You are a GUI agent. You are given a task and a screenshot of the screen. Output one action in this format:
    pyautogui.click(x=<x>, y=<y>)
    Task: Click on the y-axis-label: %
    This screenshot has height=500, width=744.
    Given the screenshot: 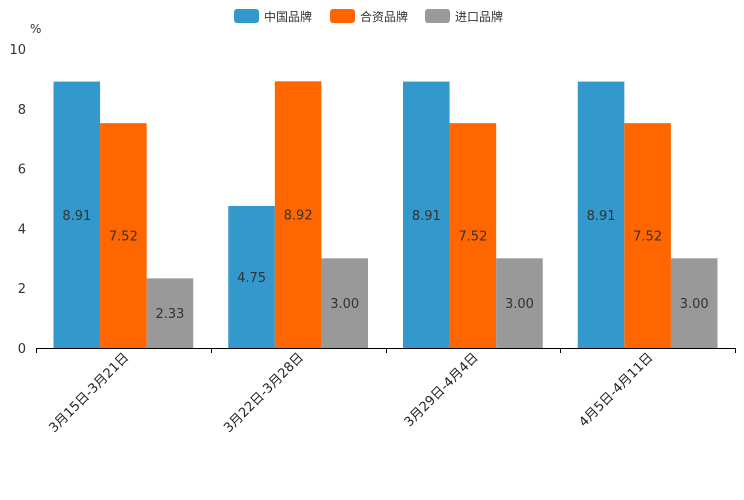 What is the action you would take?
    pyautogui.click(x=35, y=29)
    